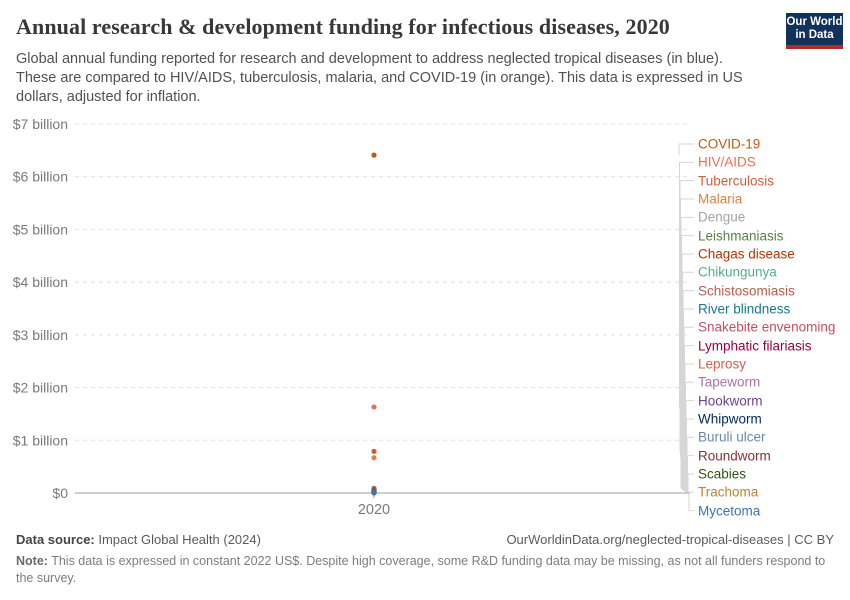 This screenshot has width=850, height=600. I want to click on y-axis-tick-label: $5 billion, so click(40, 229).